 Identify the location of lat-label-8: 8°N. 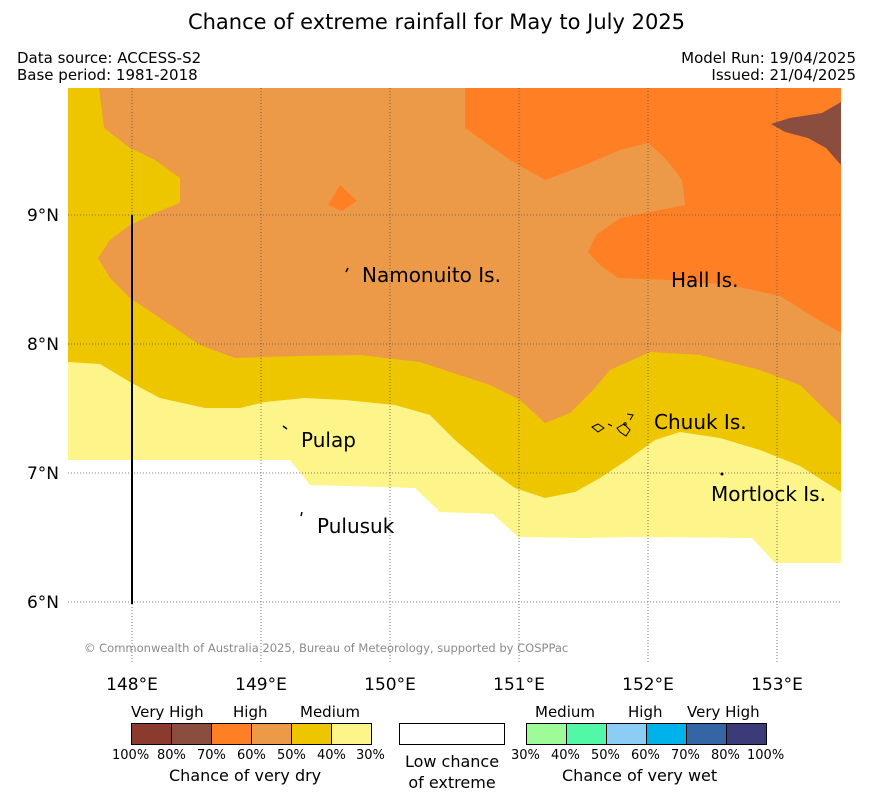
(43, 345).